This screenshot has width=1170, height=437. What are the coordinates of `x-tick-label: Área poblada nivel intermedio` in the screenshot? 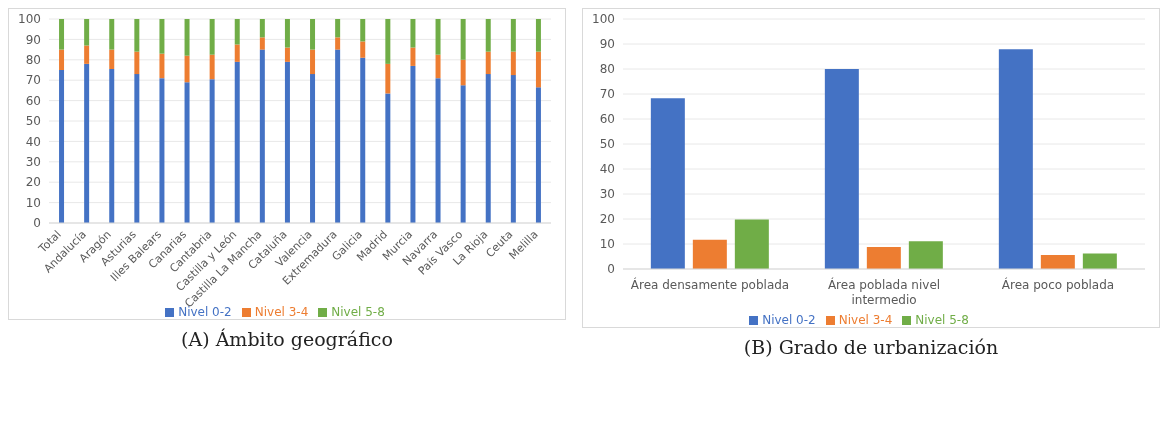 It's located at (884, 292).